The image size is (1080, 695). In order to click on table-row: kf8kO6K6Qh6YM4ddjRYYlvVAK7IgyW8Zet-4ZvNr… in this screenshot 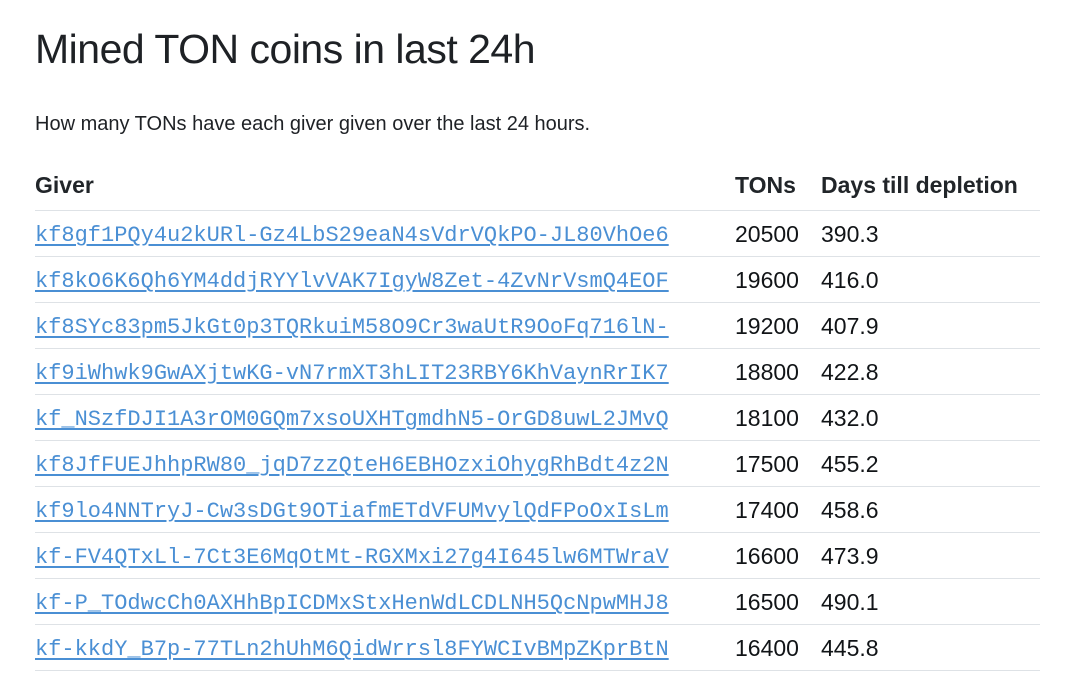, I will do `click(537, 280)`.